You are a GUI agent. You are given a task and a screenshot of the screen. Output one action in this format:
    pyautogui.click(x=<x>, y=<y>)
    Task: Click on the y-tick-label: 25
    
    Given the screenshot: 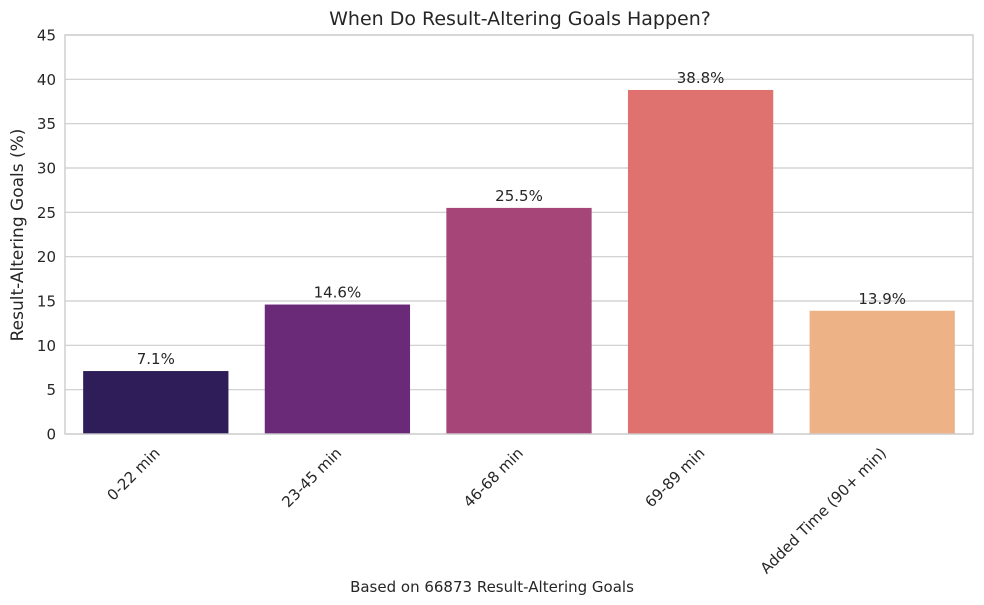 What is the action you would take?
    pyautogui.click(x=46, y=213)
    